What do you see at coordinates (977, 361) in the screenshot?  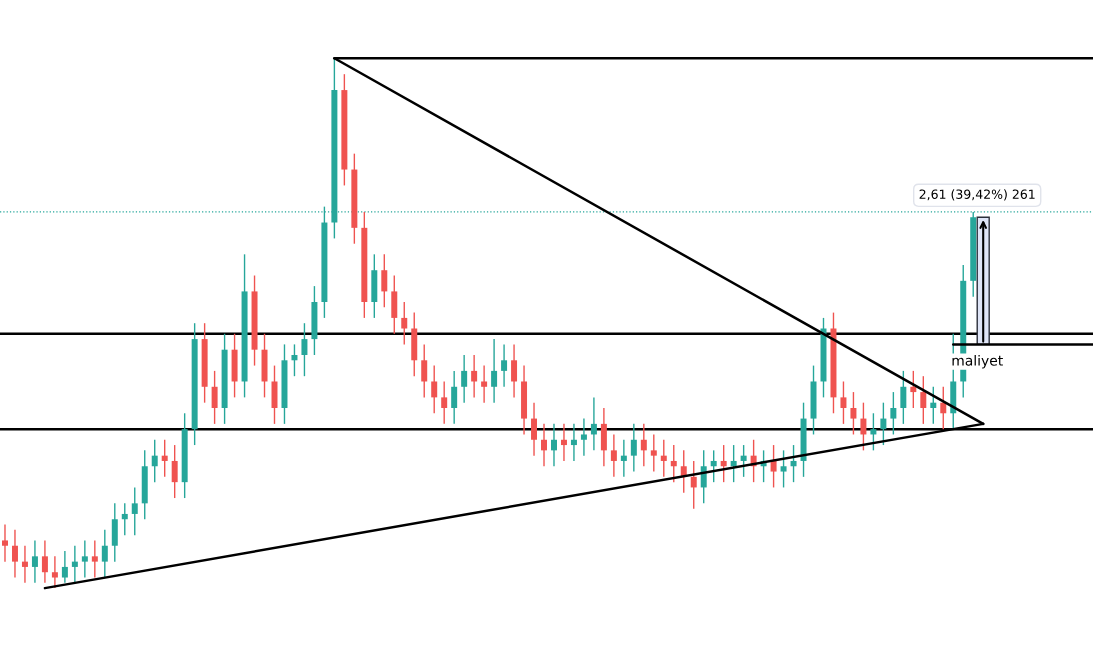 I see `series-label: maliyet` at bounding box center [977, 361].